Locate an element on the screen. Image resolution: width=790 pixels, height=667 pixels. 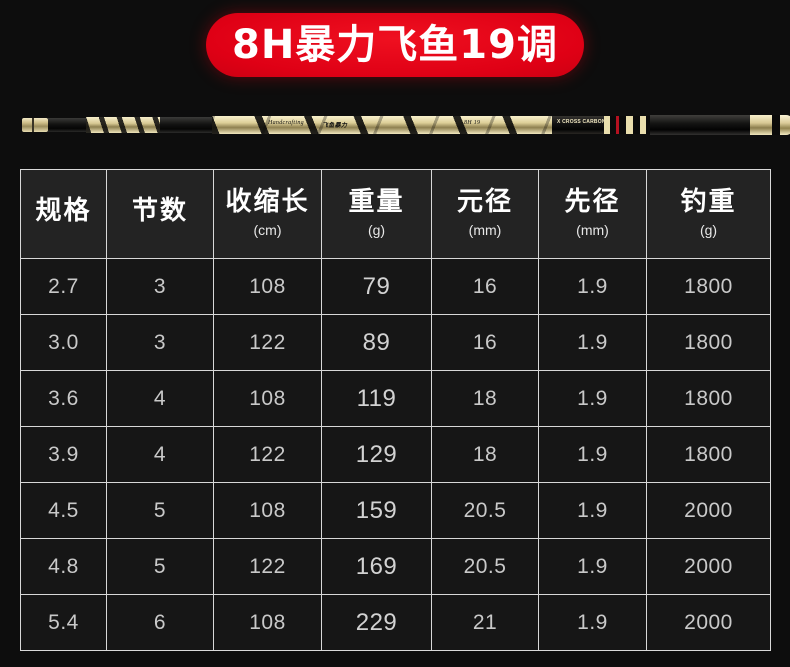
cell-value: 119 is located at coordinates (376, 398).